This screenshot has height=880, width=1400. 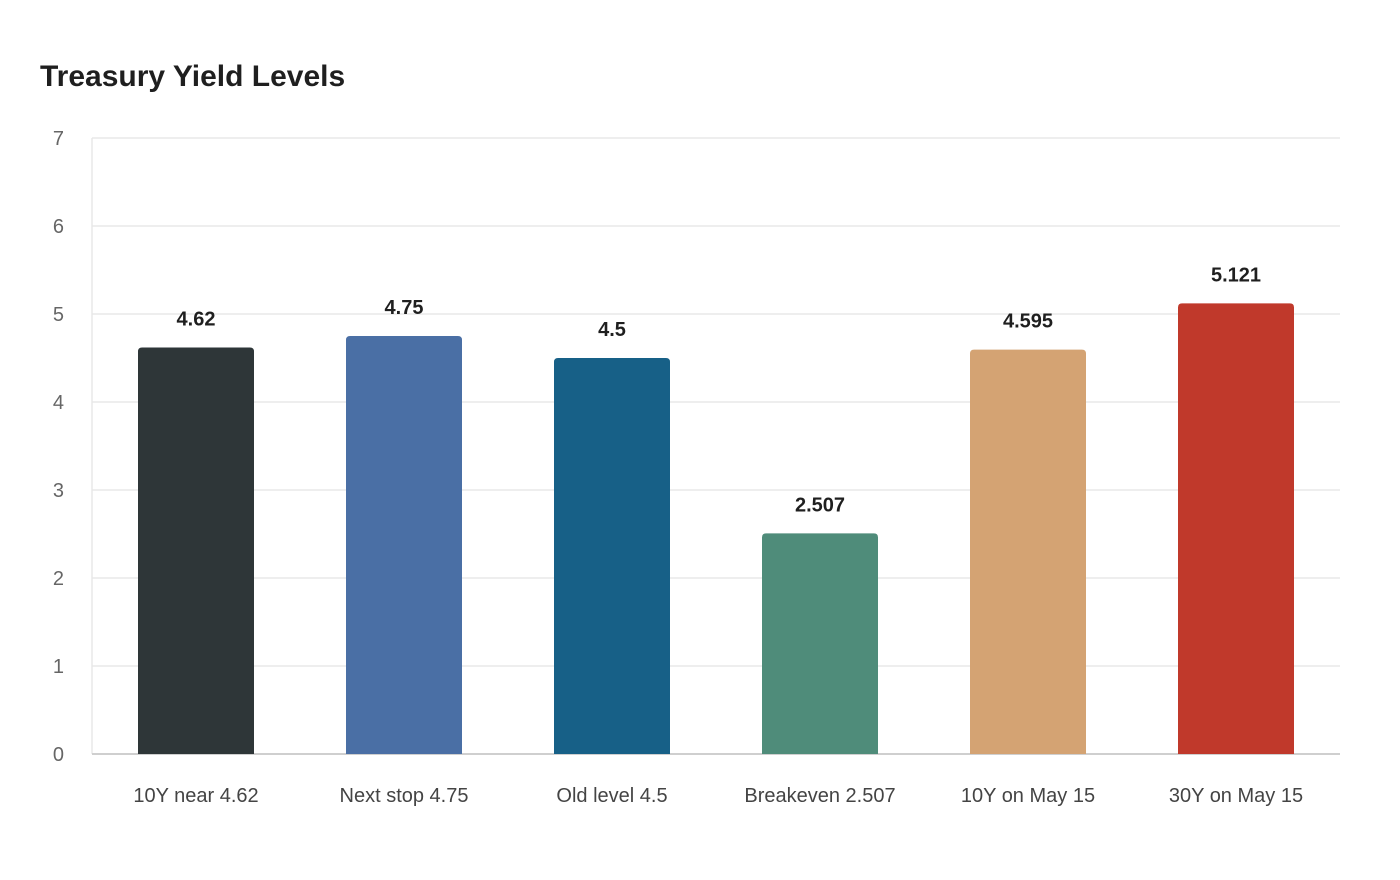 What do you see at coordinates (611, 796) in the screenshot?
I see `x-category-label: Old level 4.5` at bounding box center [611, 796].